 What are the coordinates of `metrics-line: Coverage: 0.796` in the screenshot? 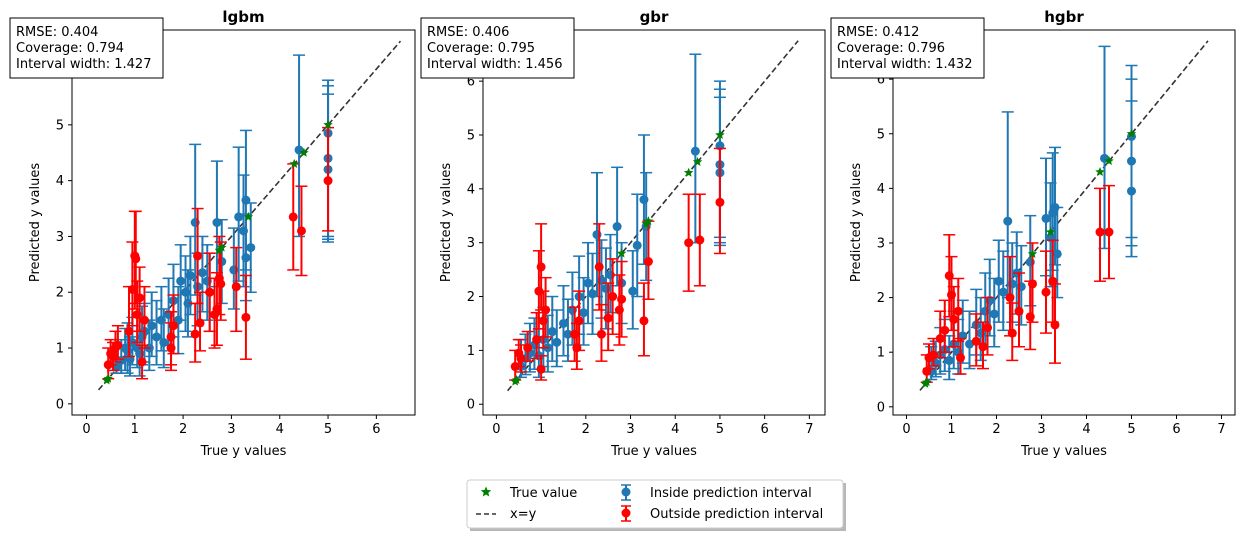 It's located at (891, 48).